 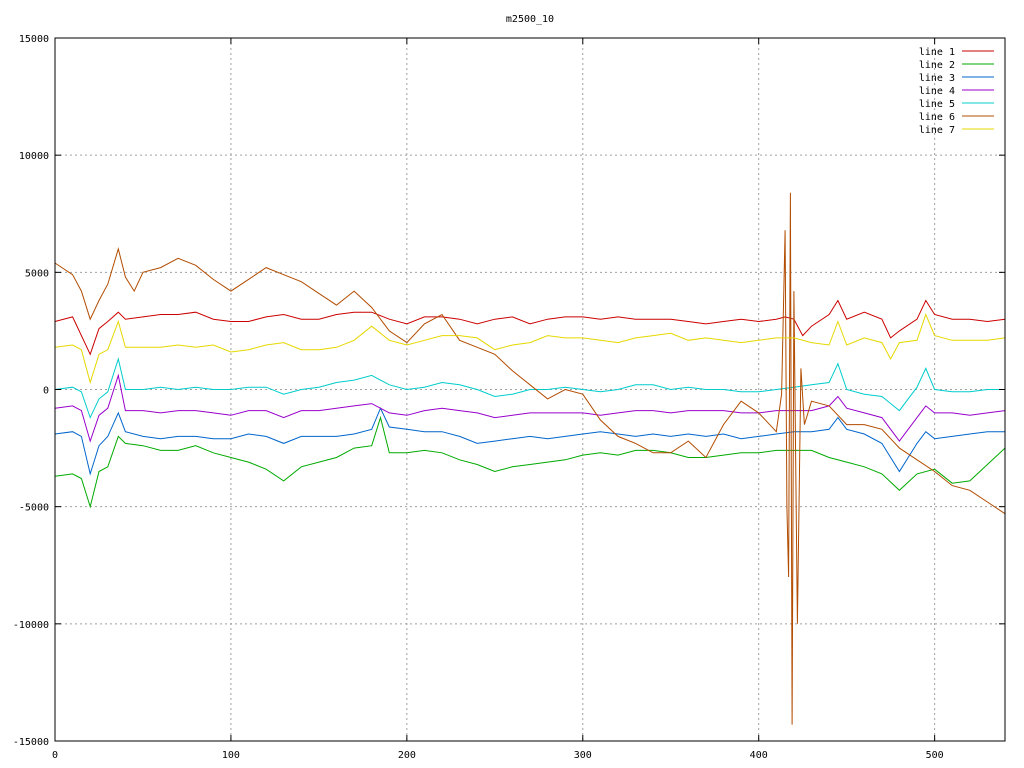 I want to click on legend-label: line 6, so click(x=937, y=117).